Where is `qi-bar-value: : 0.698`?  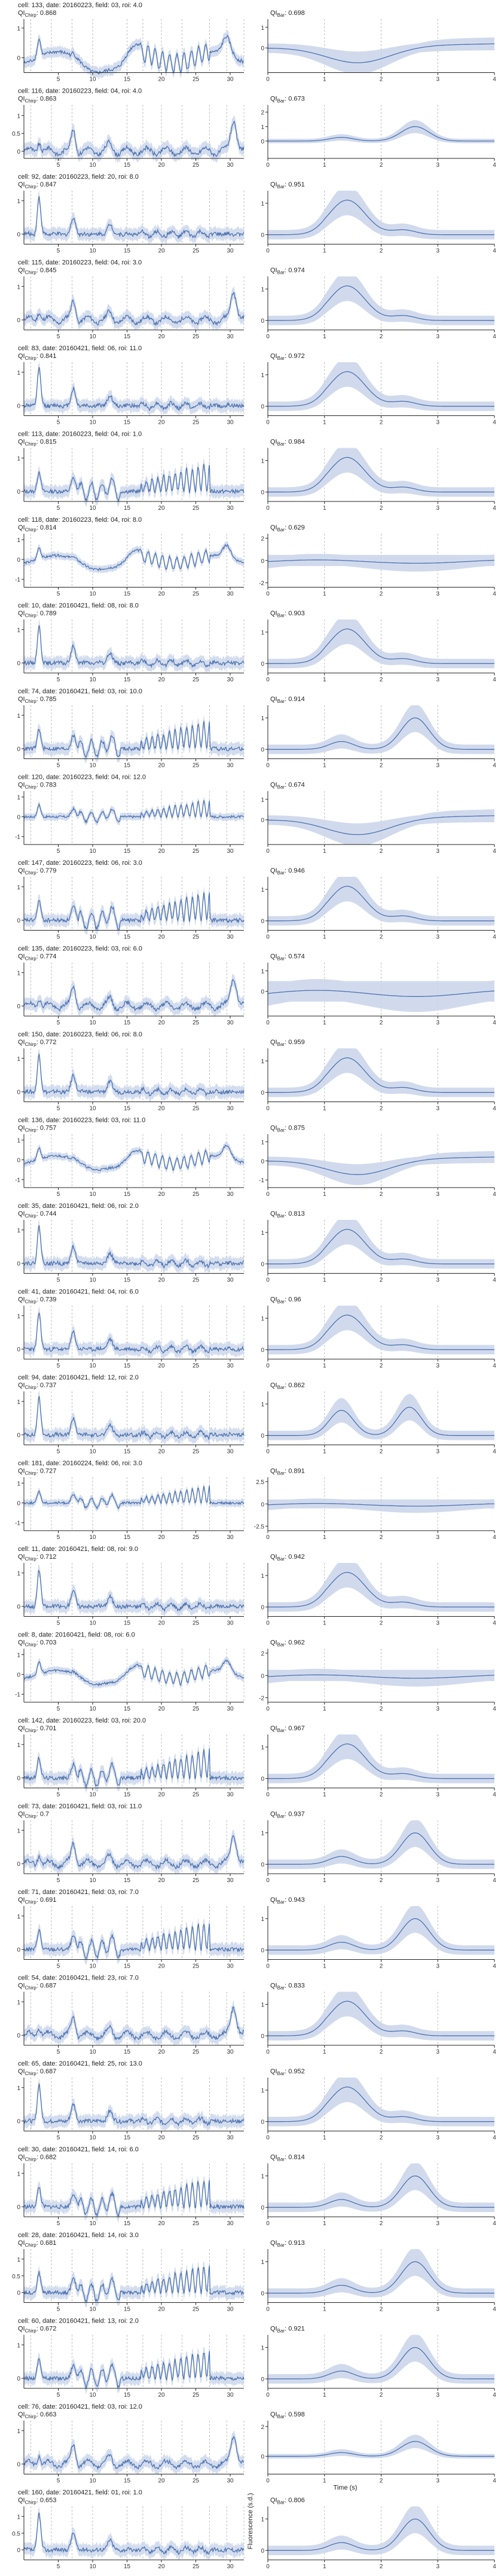
qi-bar-value: : 0.698 is located at coordinates (295, 13).